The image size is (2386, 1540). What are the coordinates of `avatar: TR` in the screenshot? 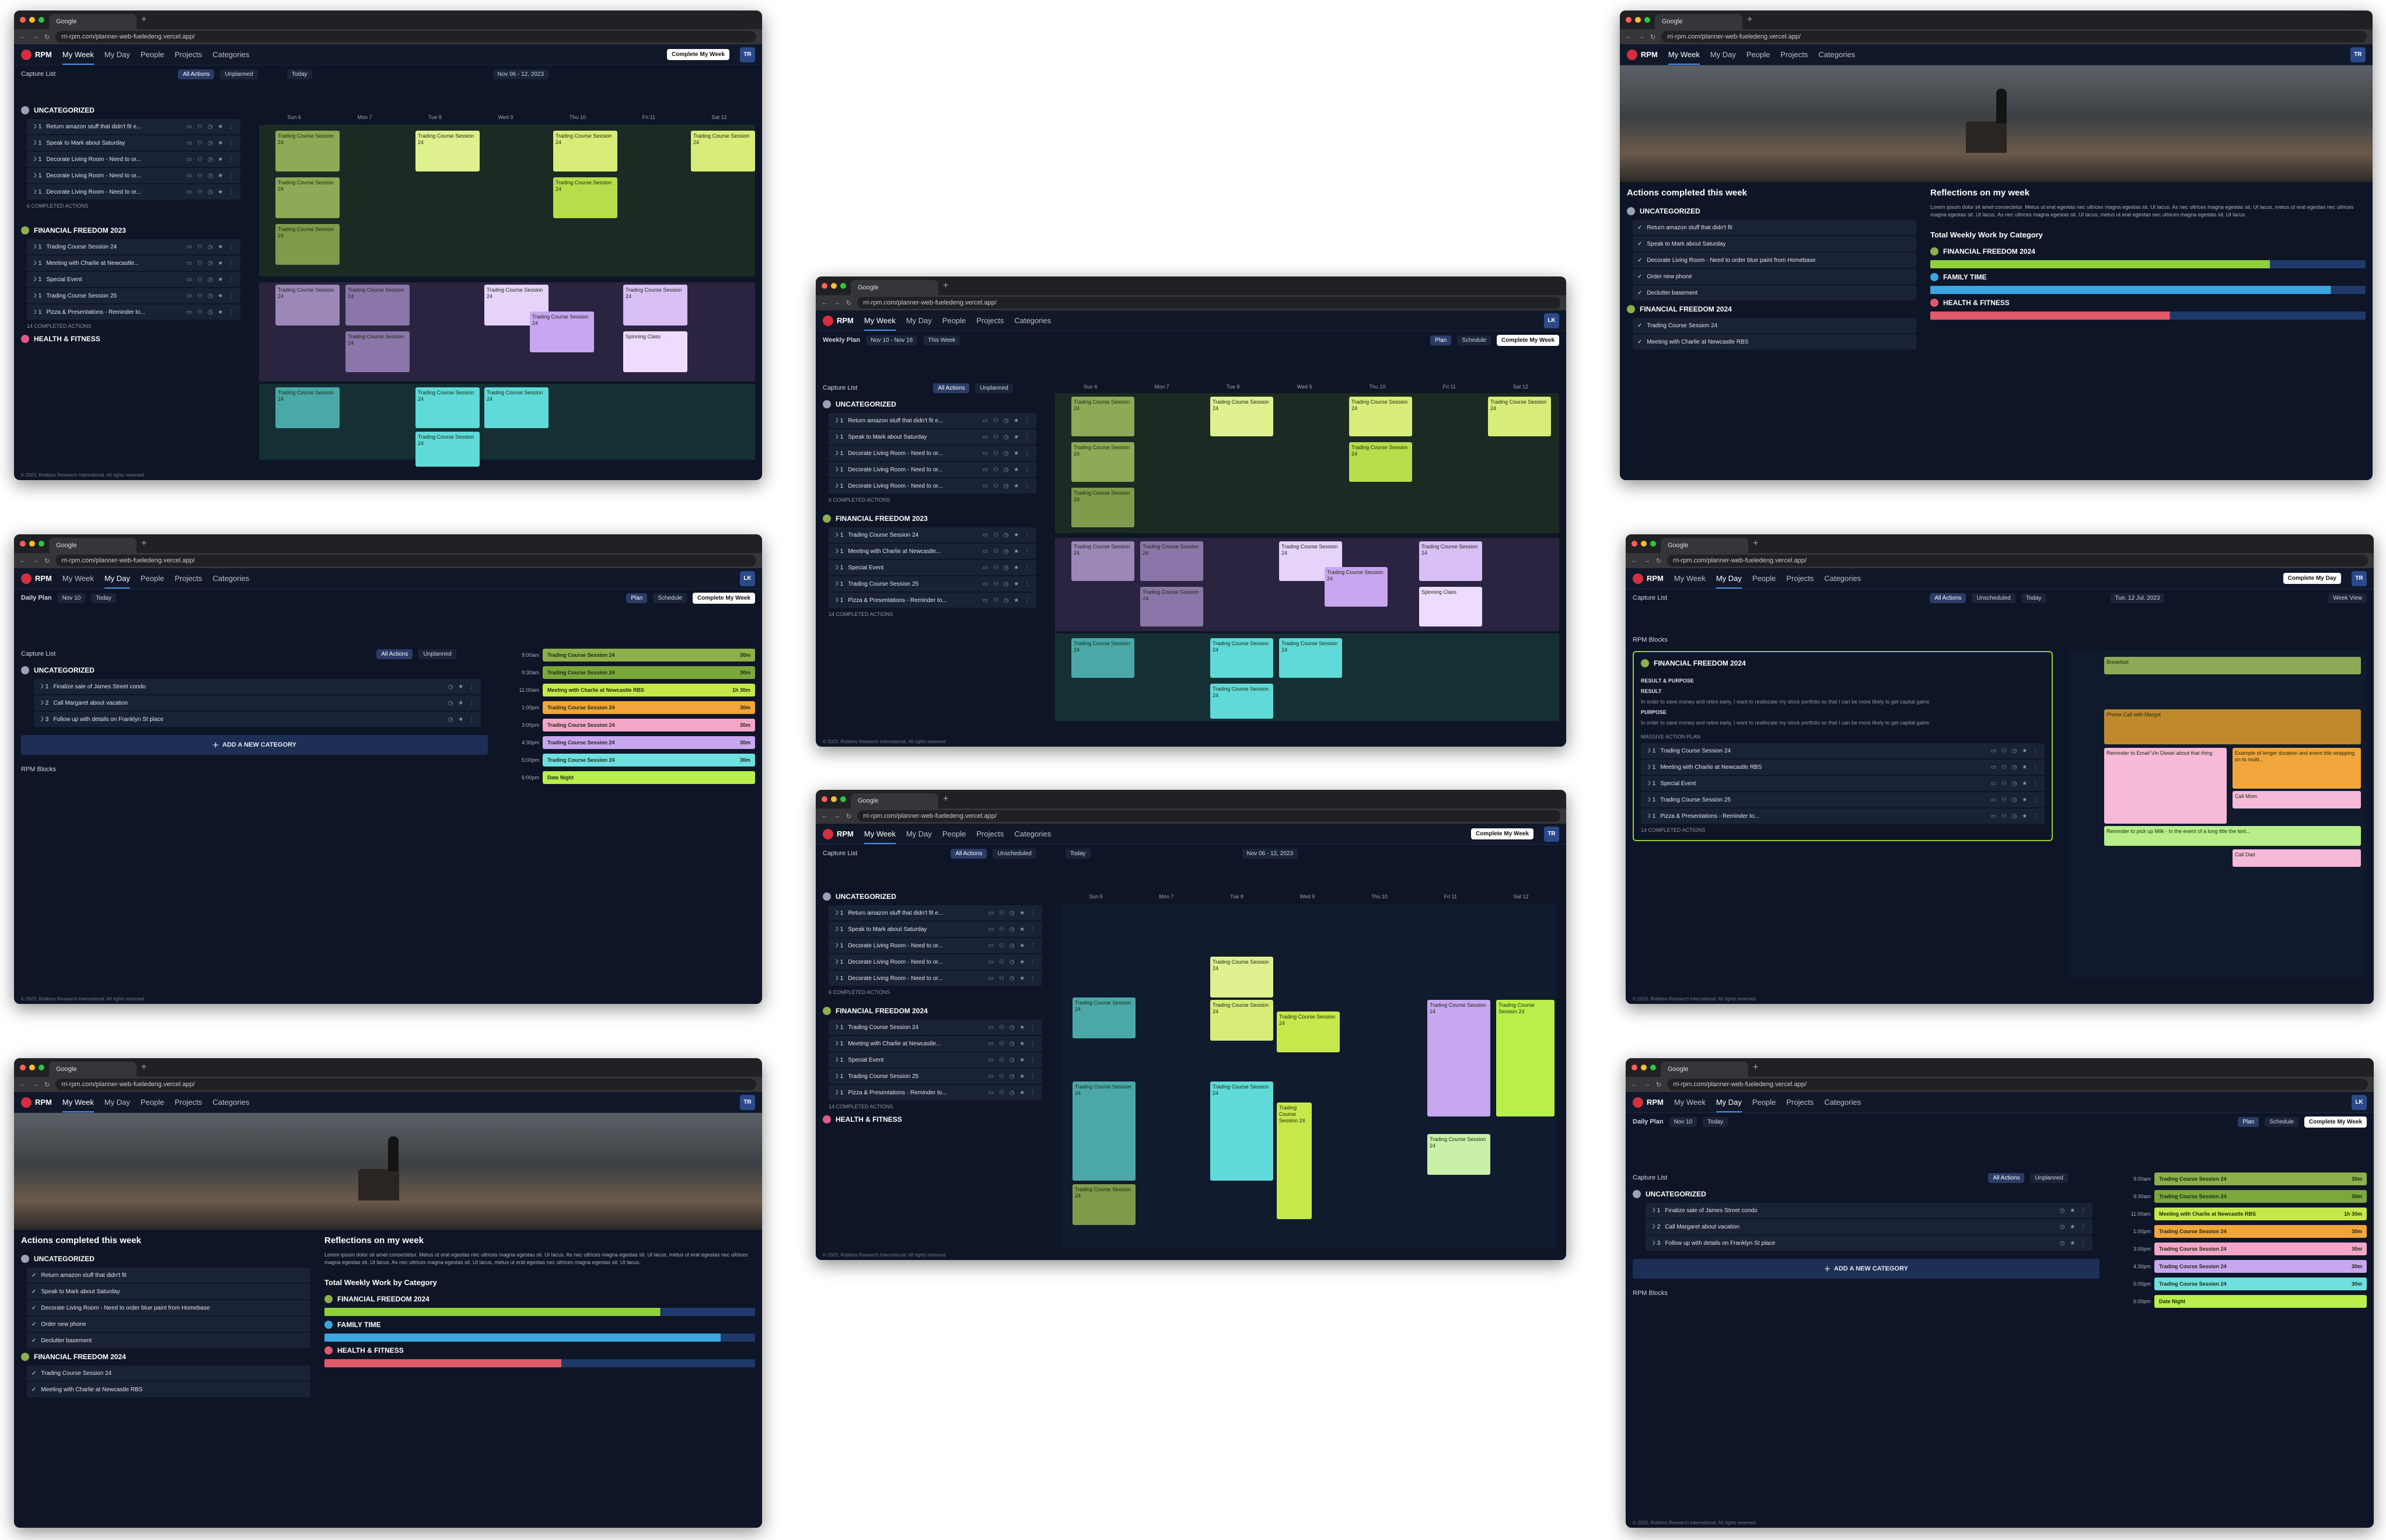 It's located at (1551, 834).